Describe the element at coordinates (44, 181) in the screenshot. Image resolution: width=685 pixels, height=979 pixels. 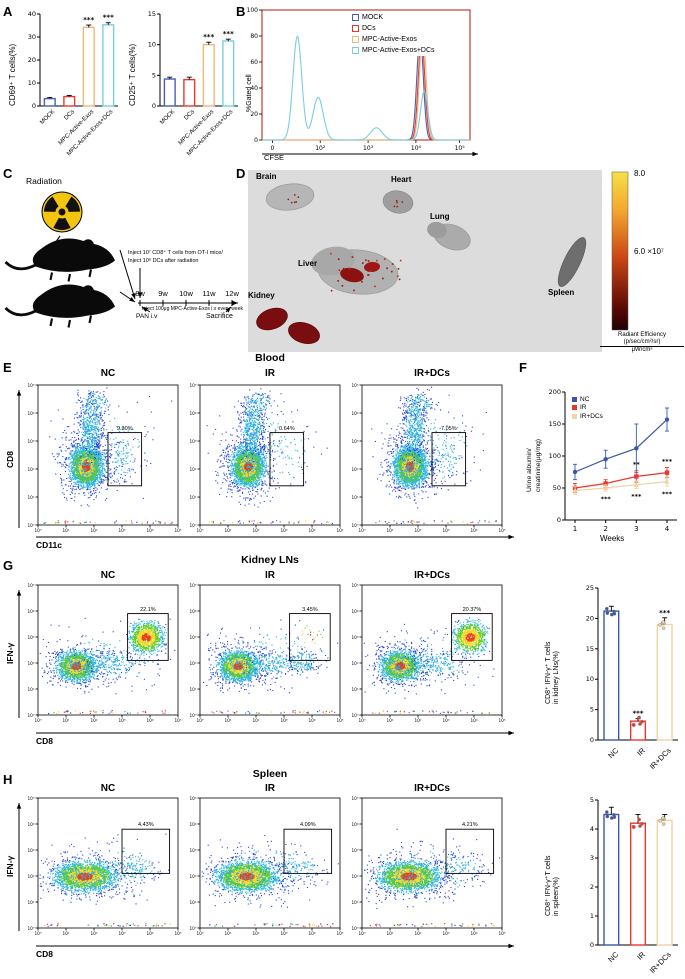
I see `radiation-label: Radiation` at that location.